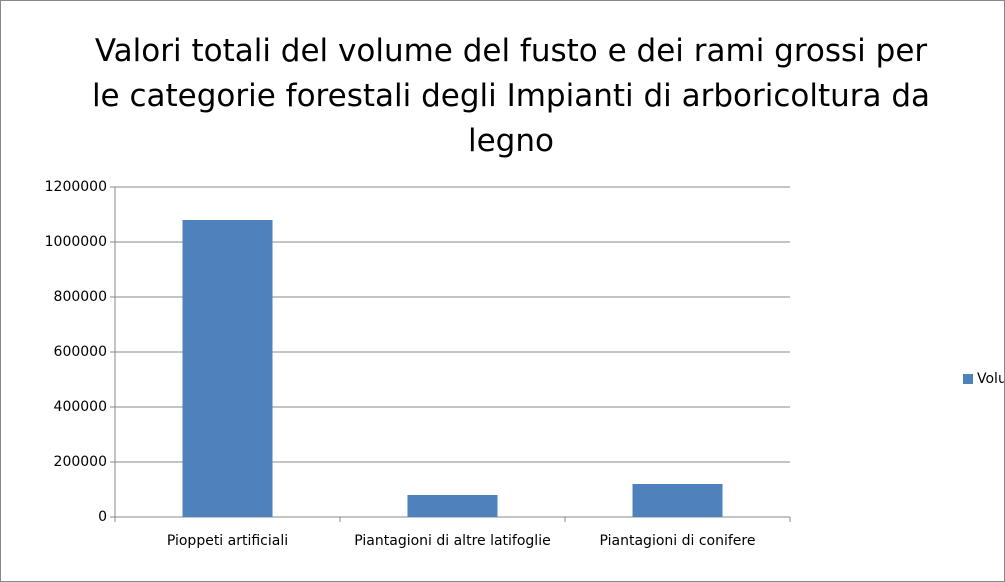 The image size is (1005, 582). What do you see at coordinates (452, 541) in the screenshot?
I see `x-tick-label: Piantagioni di altre latifoglie` at bounding box center [452, 541].